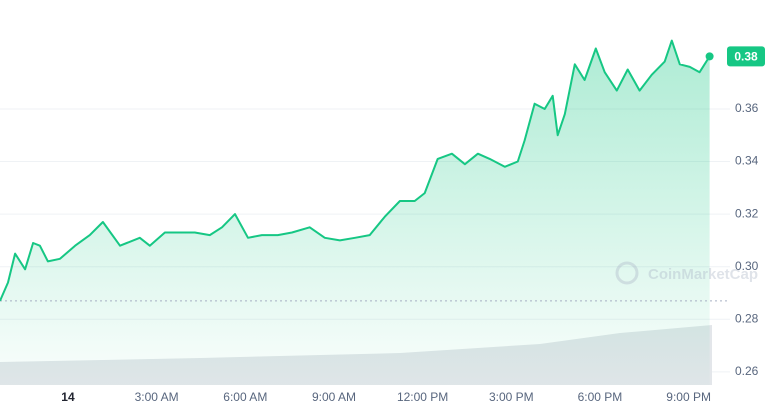  I want to click on y-tick-label: 0.36, so click(747, 108).